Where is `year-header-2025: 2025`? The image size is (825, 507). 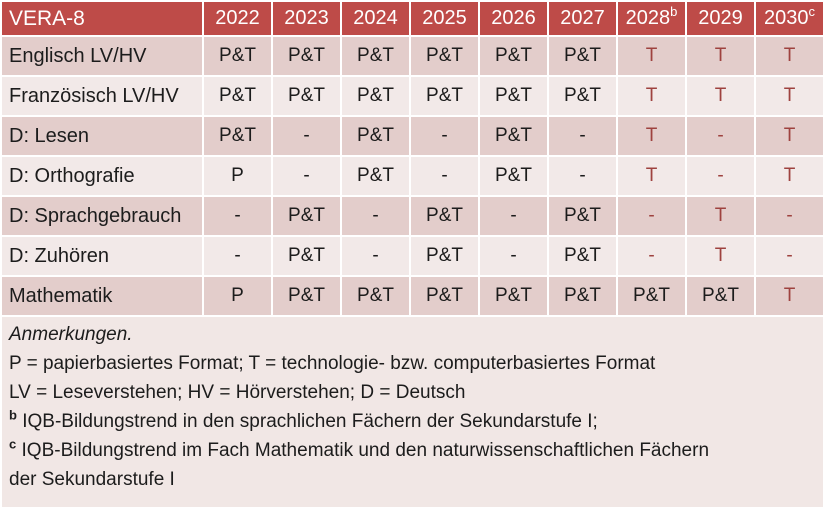 year-header-2025: 2025 is located at coordinates (444, 18).